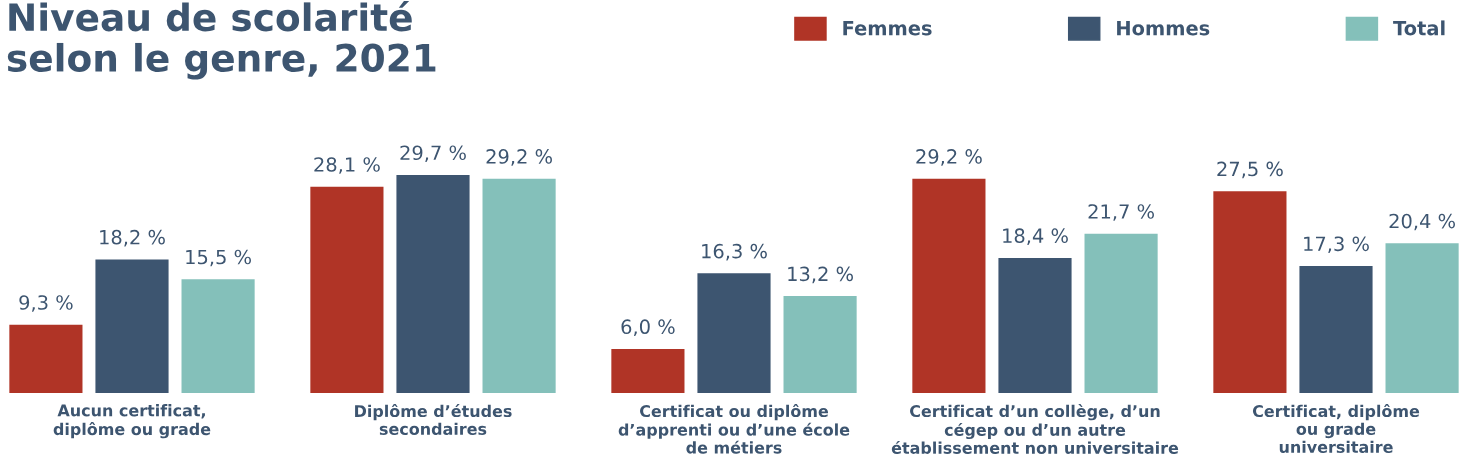  What do you see at coordinates (1250, 170) in the screenshot?
I see `data-label: 27,5 %` at bounding box center [1250, 170].